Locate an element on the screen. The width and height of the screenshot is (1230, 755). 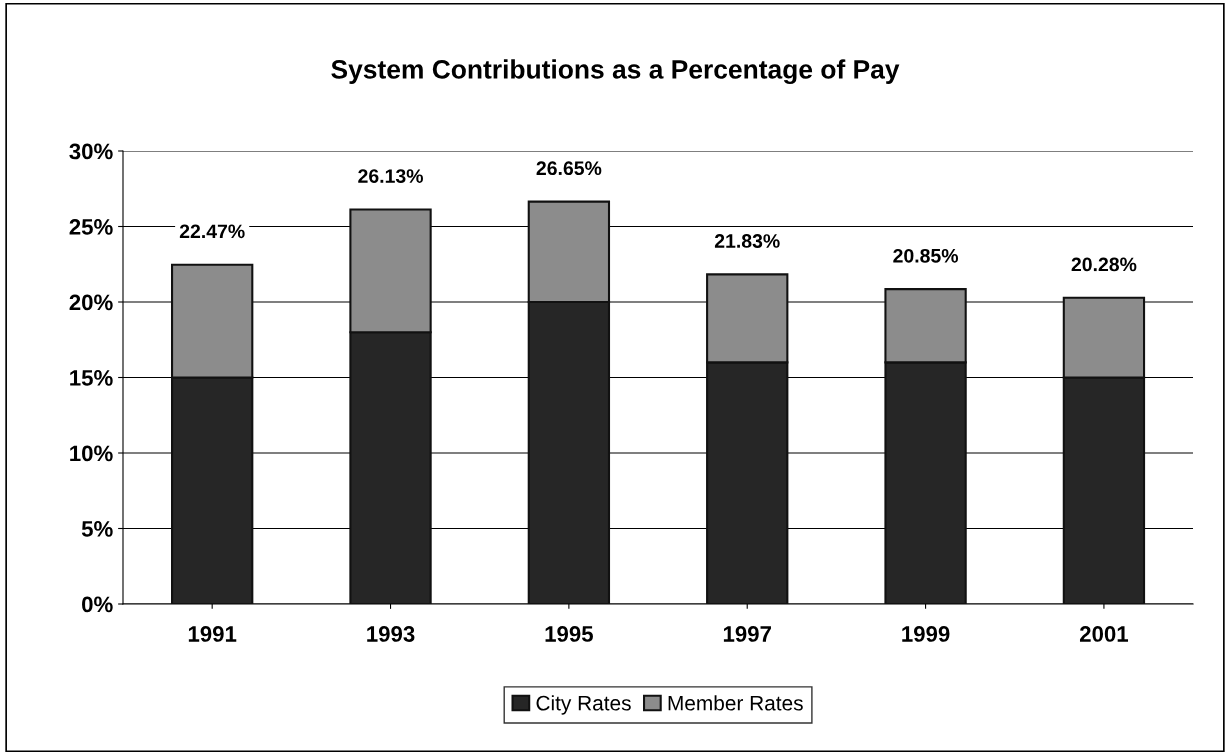
total-label: 26.13% is located at coordinates (390, 176).